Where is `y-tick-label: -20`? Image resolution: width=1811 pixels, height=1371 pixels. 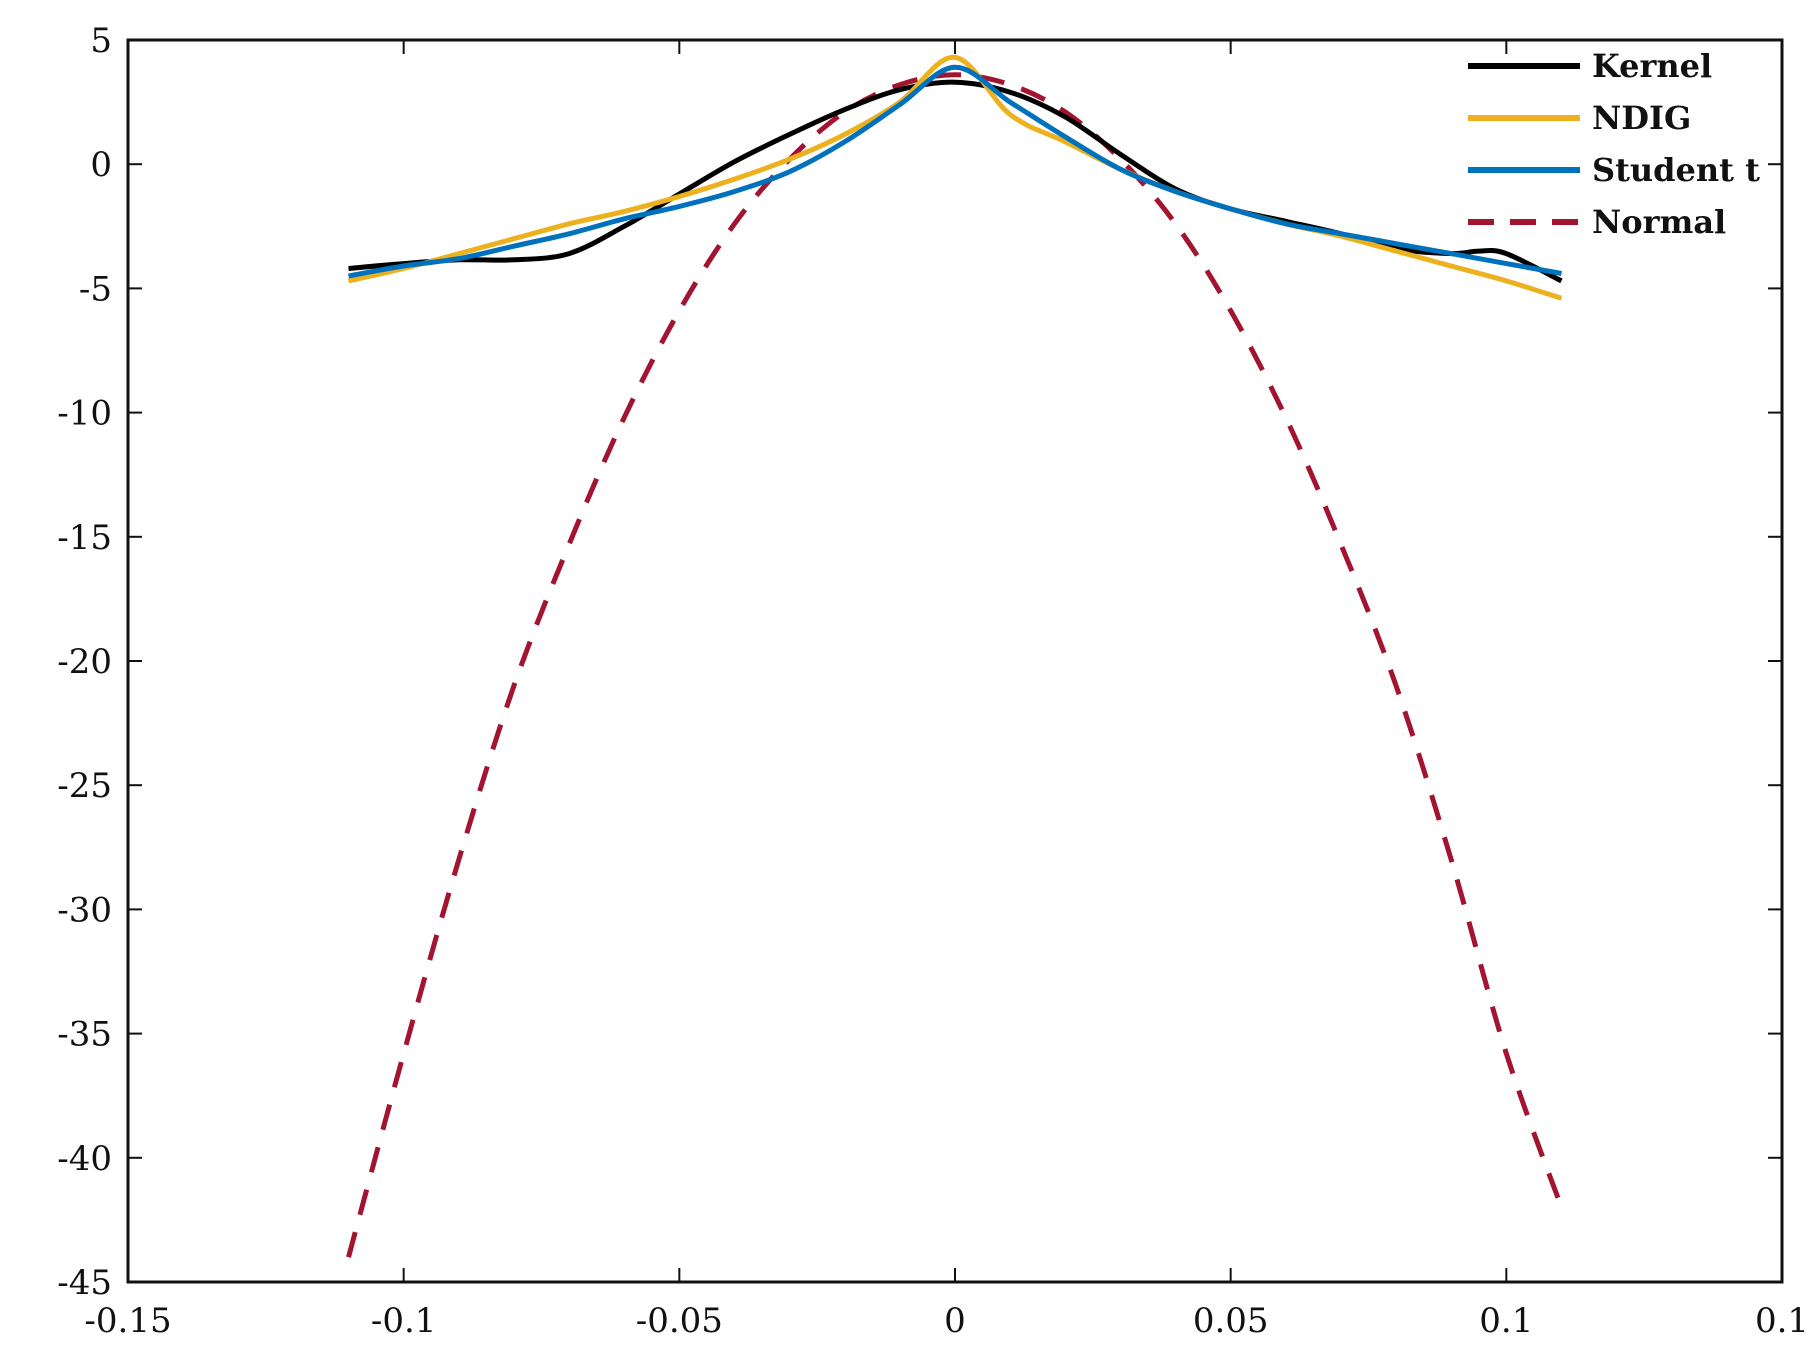
y-tick-label: -20 is located at coordinates (84, 662).